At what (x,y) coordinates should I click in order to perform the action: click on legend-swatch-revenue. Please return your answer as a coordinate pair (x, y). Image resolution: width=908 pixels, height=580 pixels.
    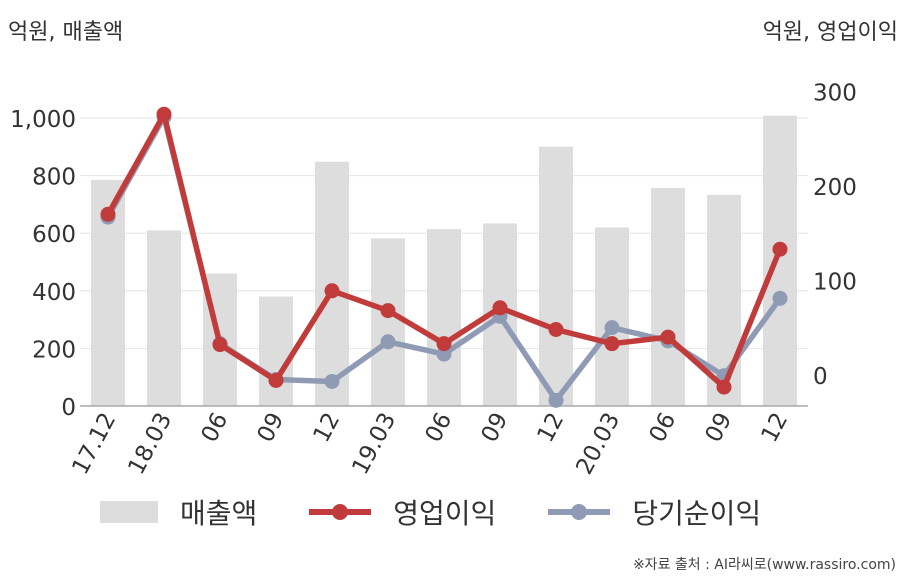
    Looking at the image, I should click on (129, 512).